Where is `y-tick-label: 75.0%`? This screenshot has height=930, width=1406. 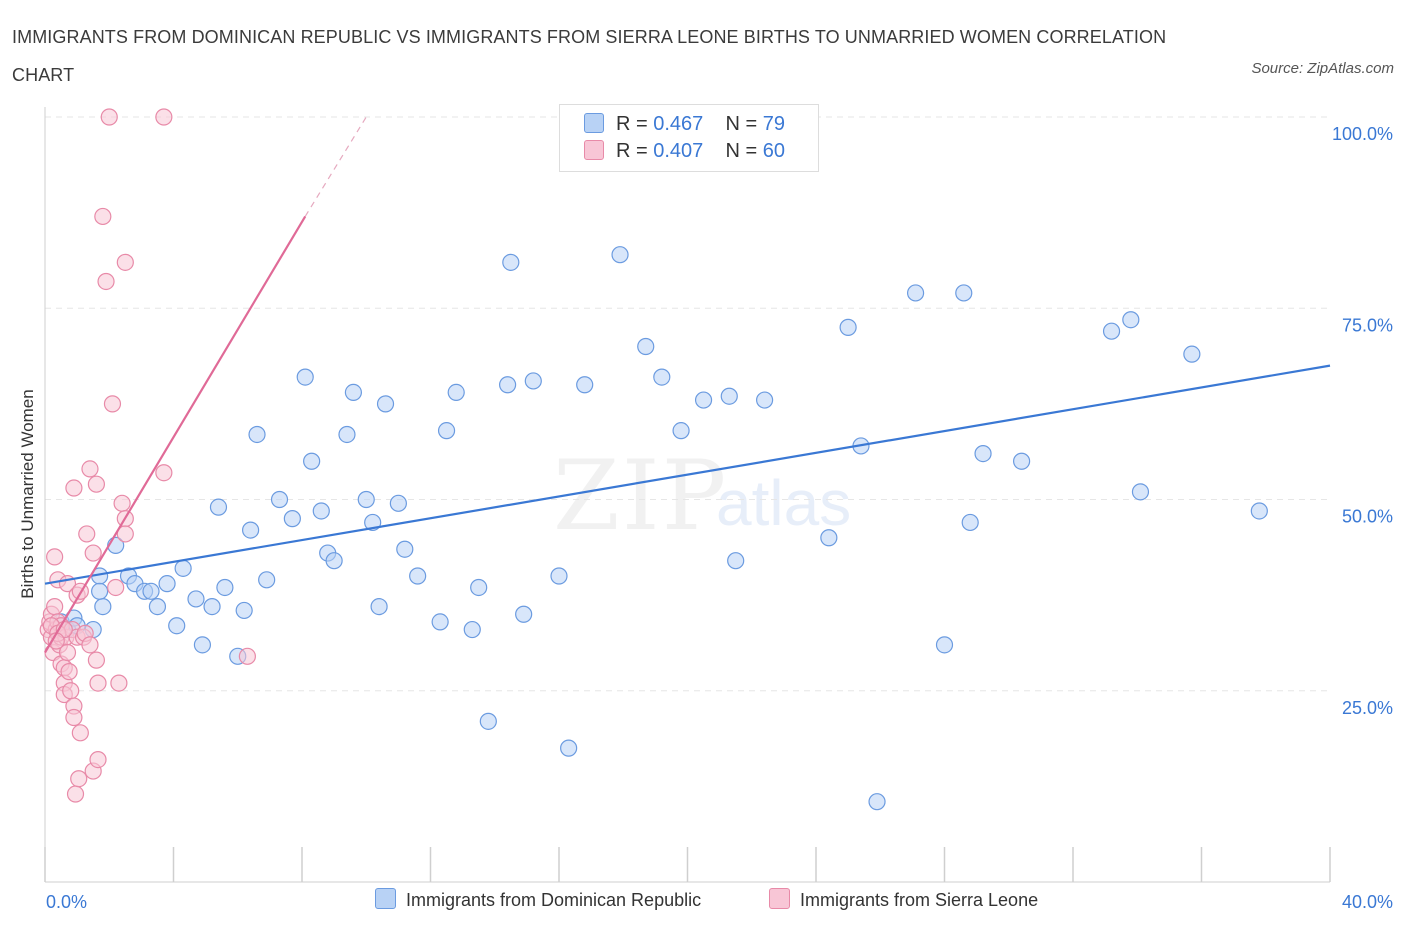
y-tick-label: 75.0% is located at coordinates (1367, 325).